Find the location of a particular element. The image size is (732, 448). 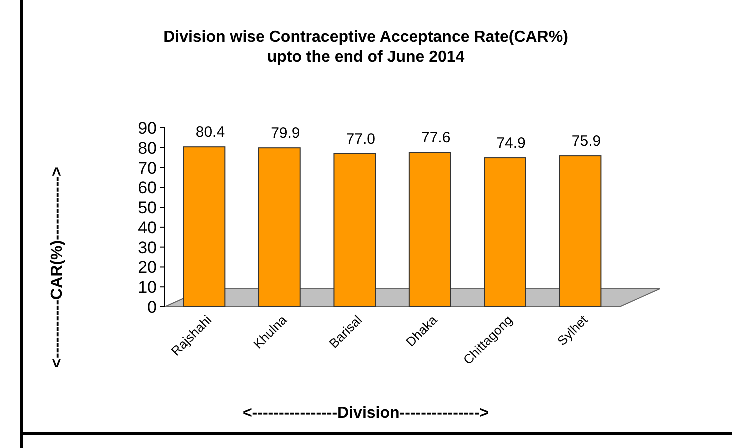

chart-title: Division wise Contraceptive Acceptance Rate(CAR%) upto the end of June 2014 is located at coordinates (366, 47).